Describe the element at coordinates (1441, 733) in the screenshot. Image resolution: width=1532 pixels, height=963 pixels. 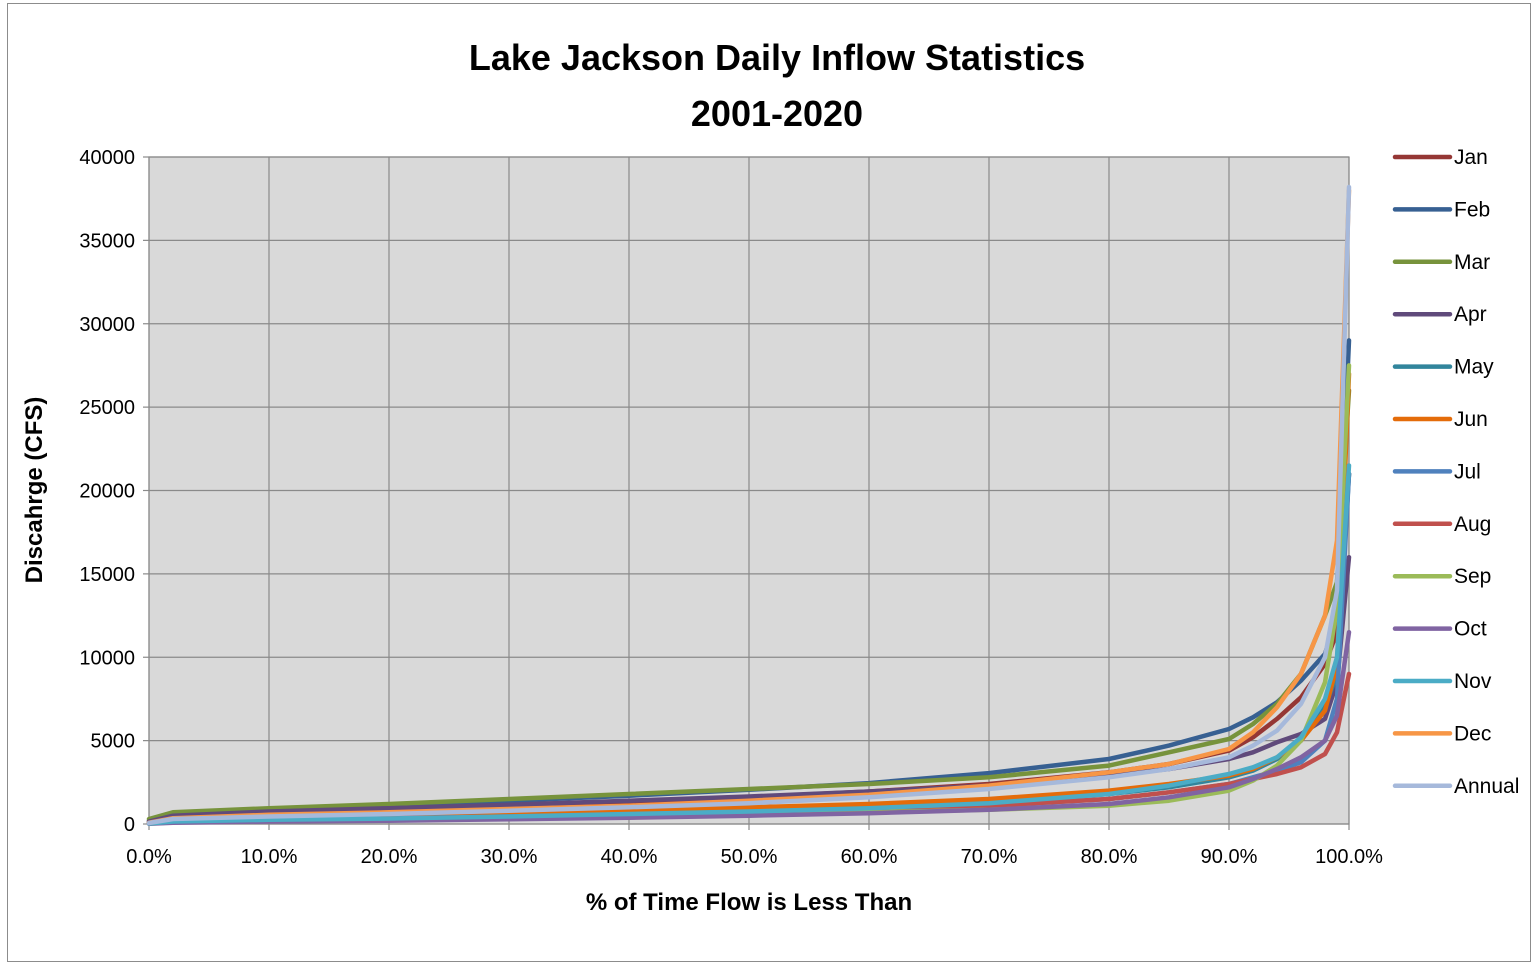
I see `legend-item-dec: Dec` at that location.